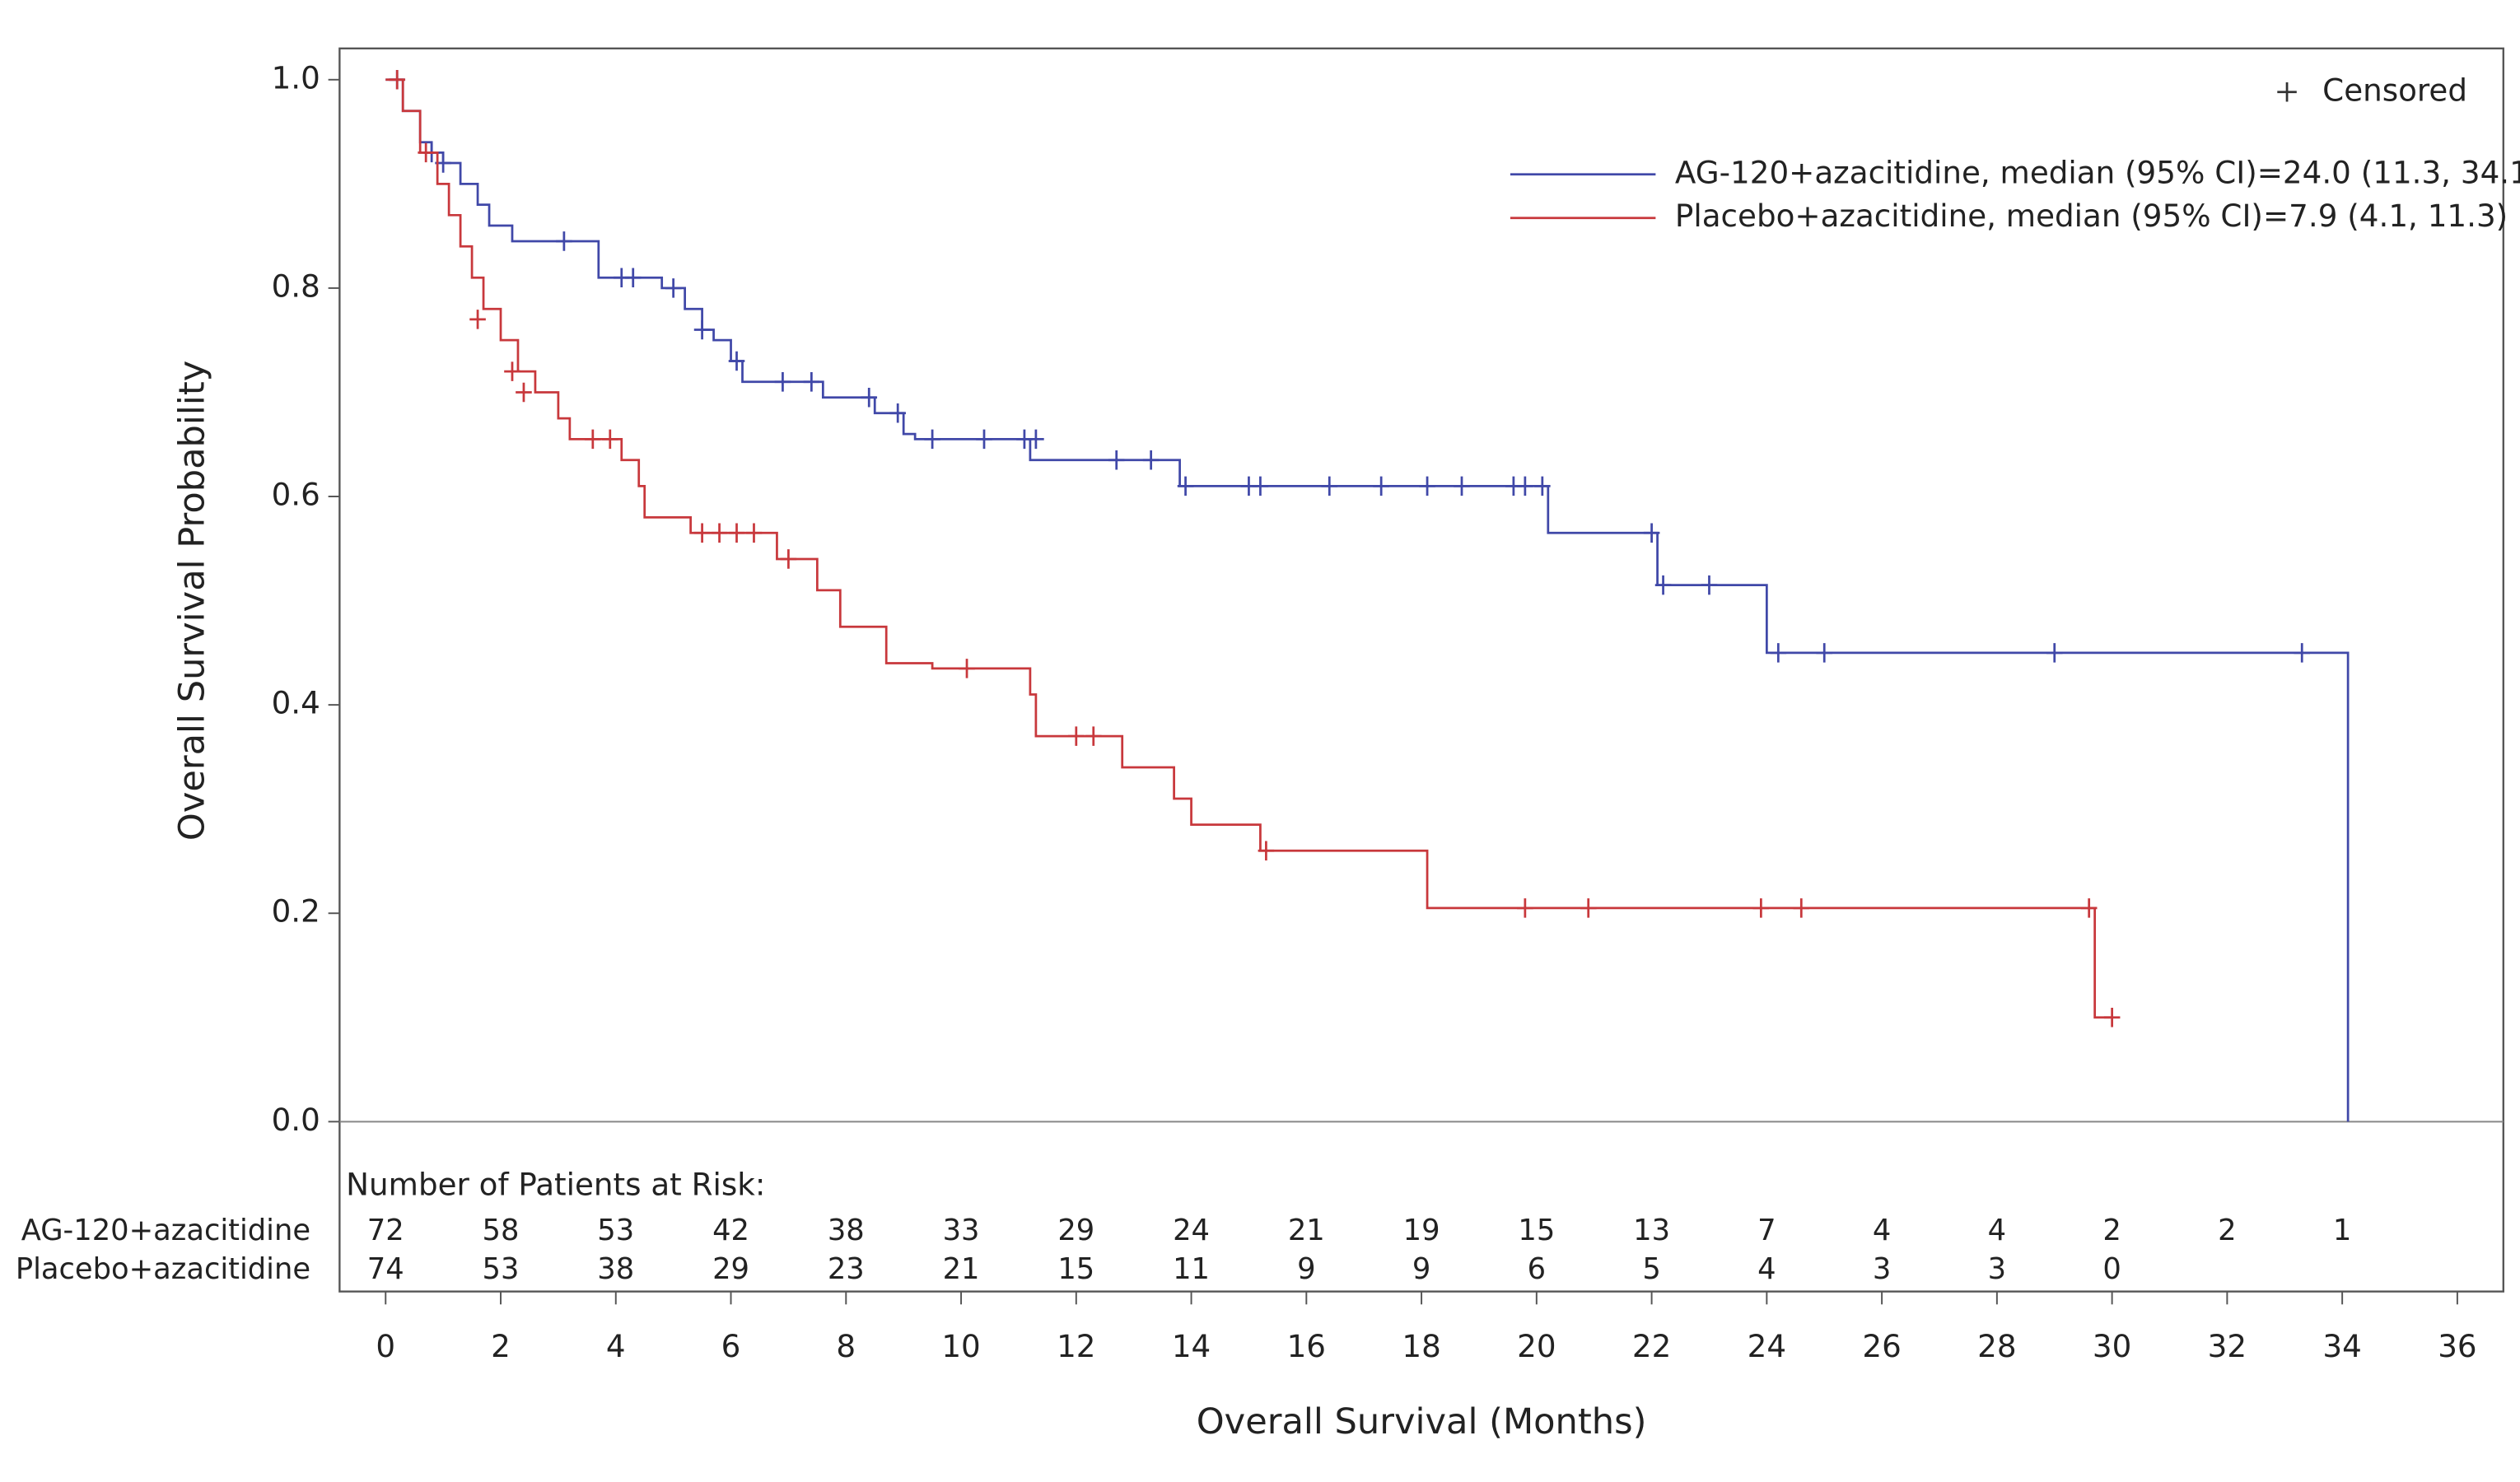 The width and height of the screenshot is (2520, 1482). What do you see at coordinates (731, 1346) in the screenshot?
I see `x-tick-label: 6` at bounding box center [731, 1346].